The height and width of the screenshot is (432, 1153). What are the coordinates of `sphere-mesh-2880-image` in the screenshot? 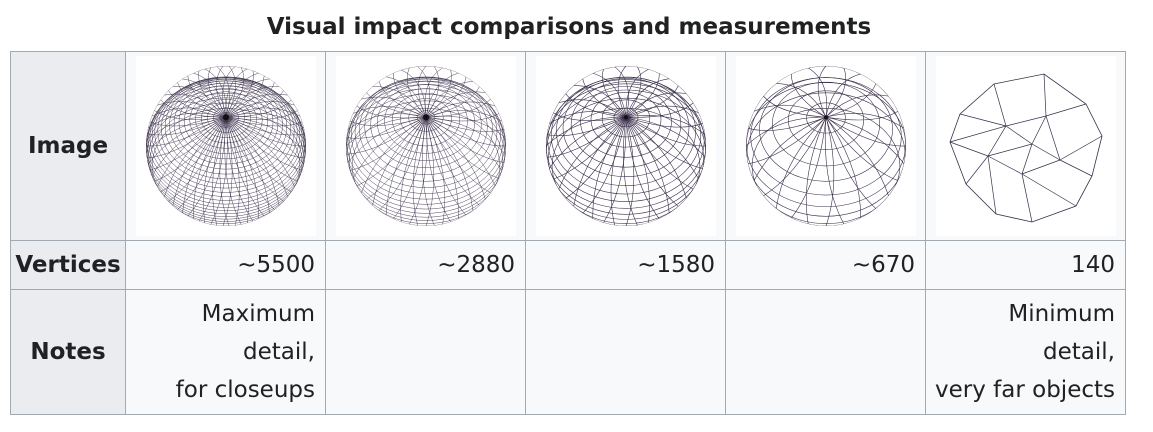 It's located at (425, 146).